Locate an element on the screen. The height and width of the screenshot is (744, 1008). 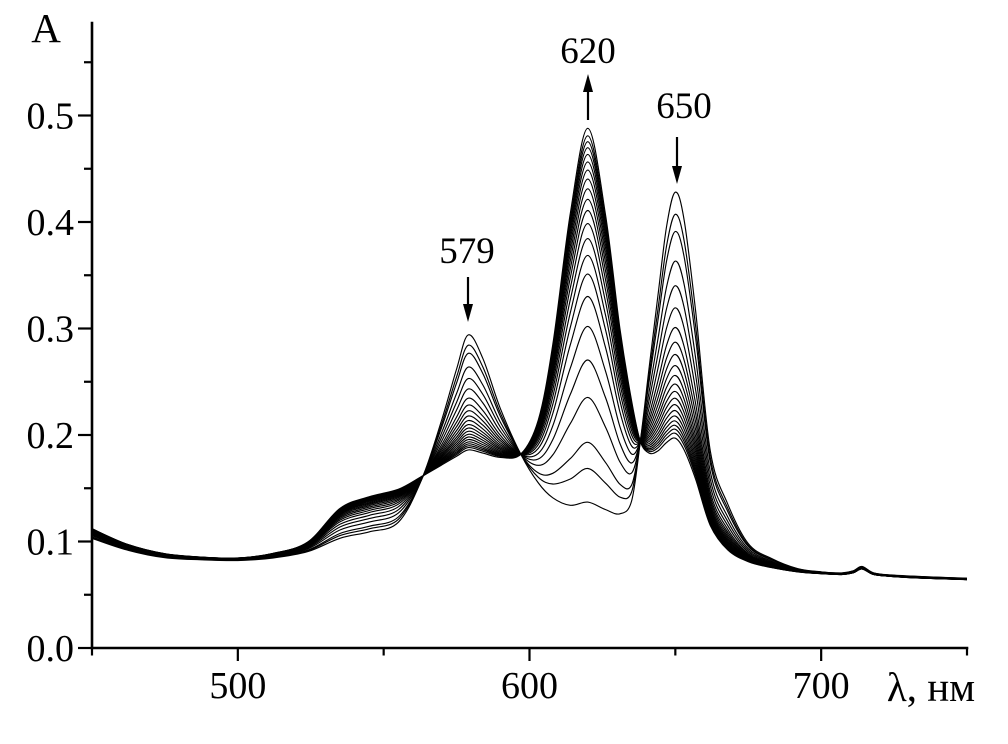
x-tick-label: 700 is located at coordinates (821, 686).